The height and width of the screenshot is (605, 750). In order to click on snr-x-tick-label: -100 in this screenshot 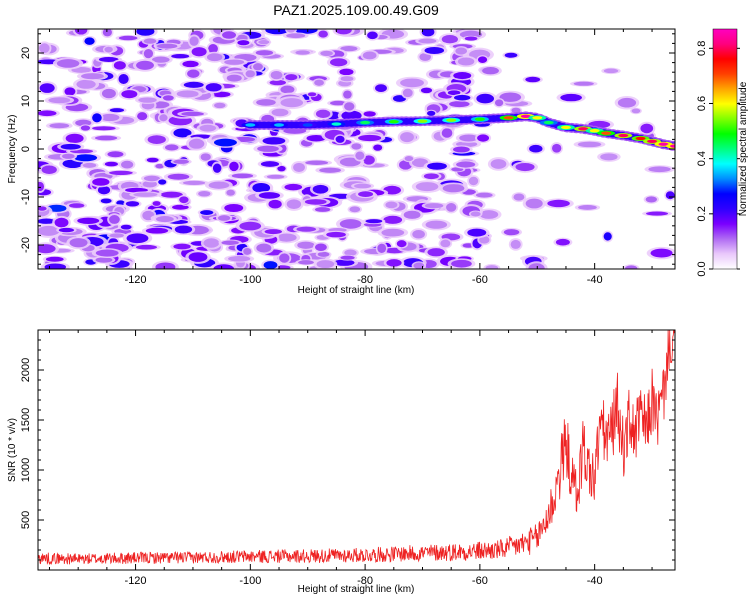, I will do `click(250, 581)`.